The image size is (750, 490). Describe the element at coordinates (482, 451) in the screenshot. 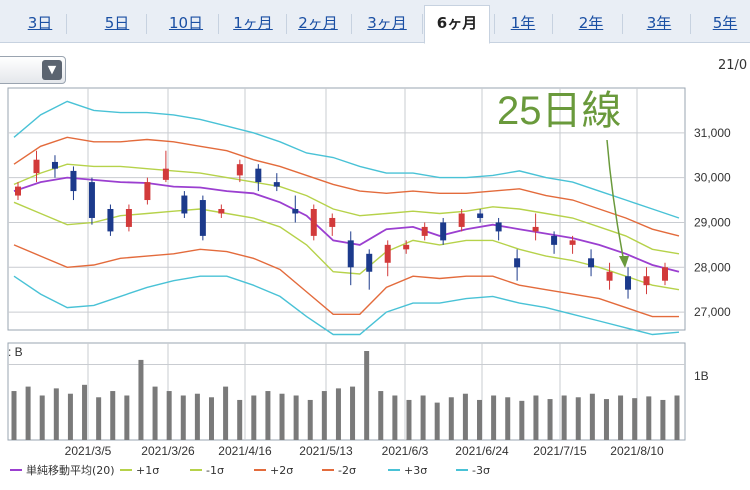

I see `x-tick-label: 2021/6/24` at that location.